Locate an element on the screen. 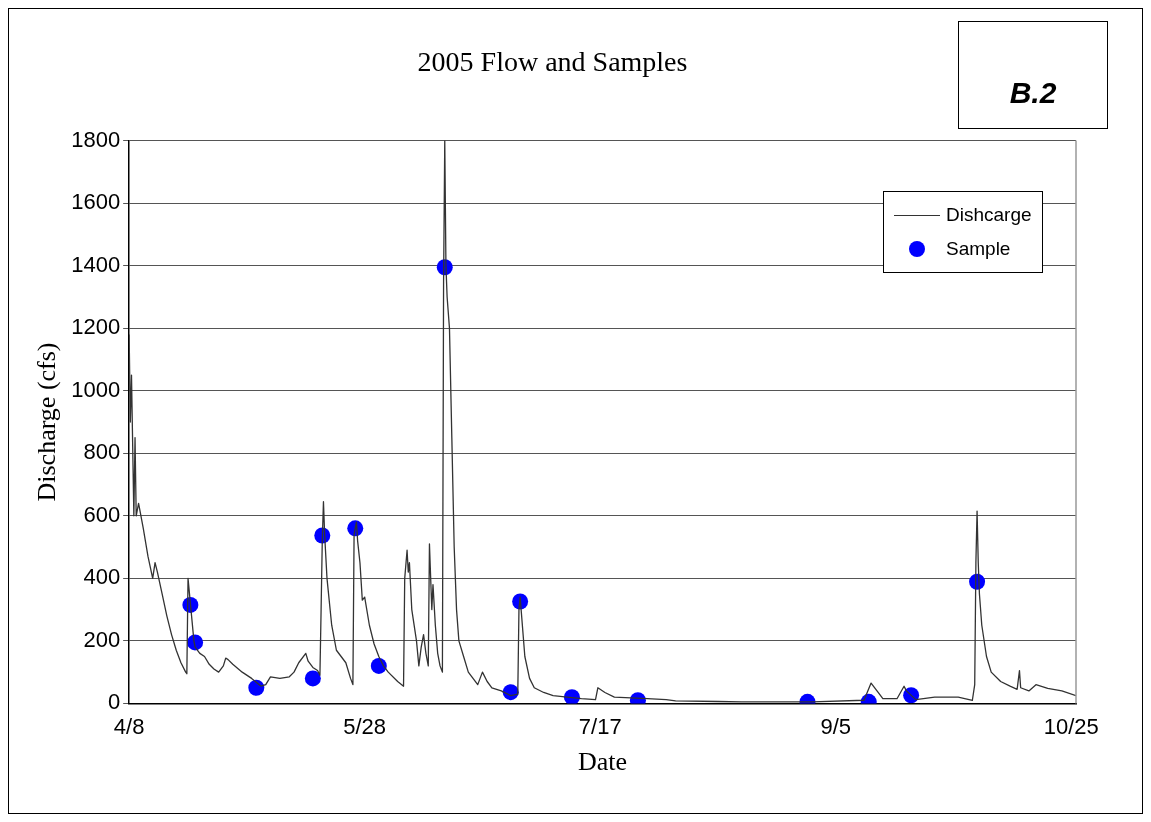 The height and width of the screenshot is (822, 1151). y-tick-label: 800 is located at coordinates (102, 452).